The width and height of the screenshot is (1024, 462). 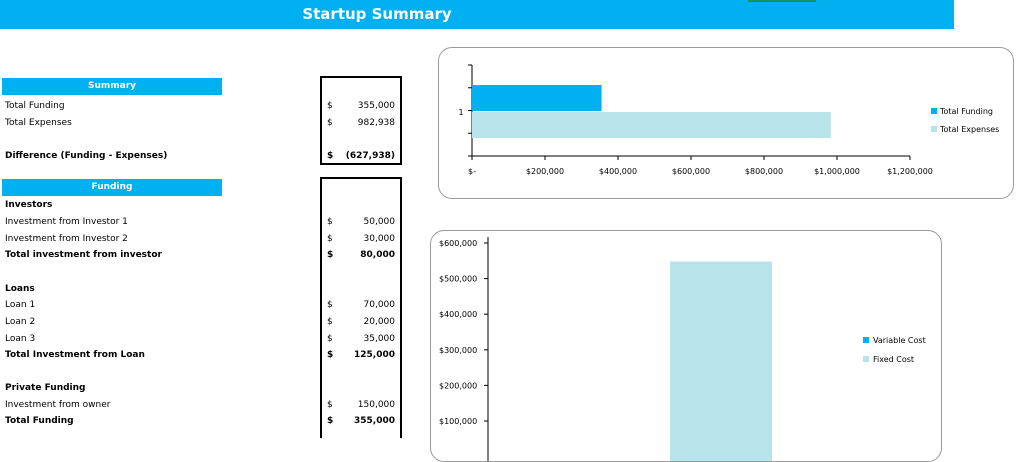 What do you see at coordinates (330, 222) in the screenshot?
I see `currency-investor-1: $` at bounding box center [330, 222].